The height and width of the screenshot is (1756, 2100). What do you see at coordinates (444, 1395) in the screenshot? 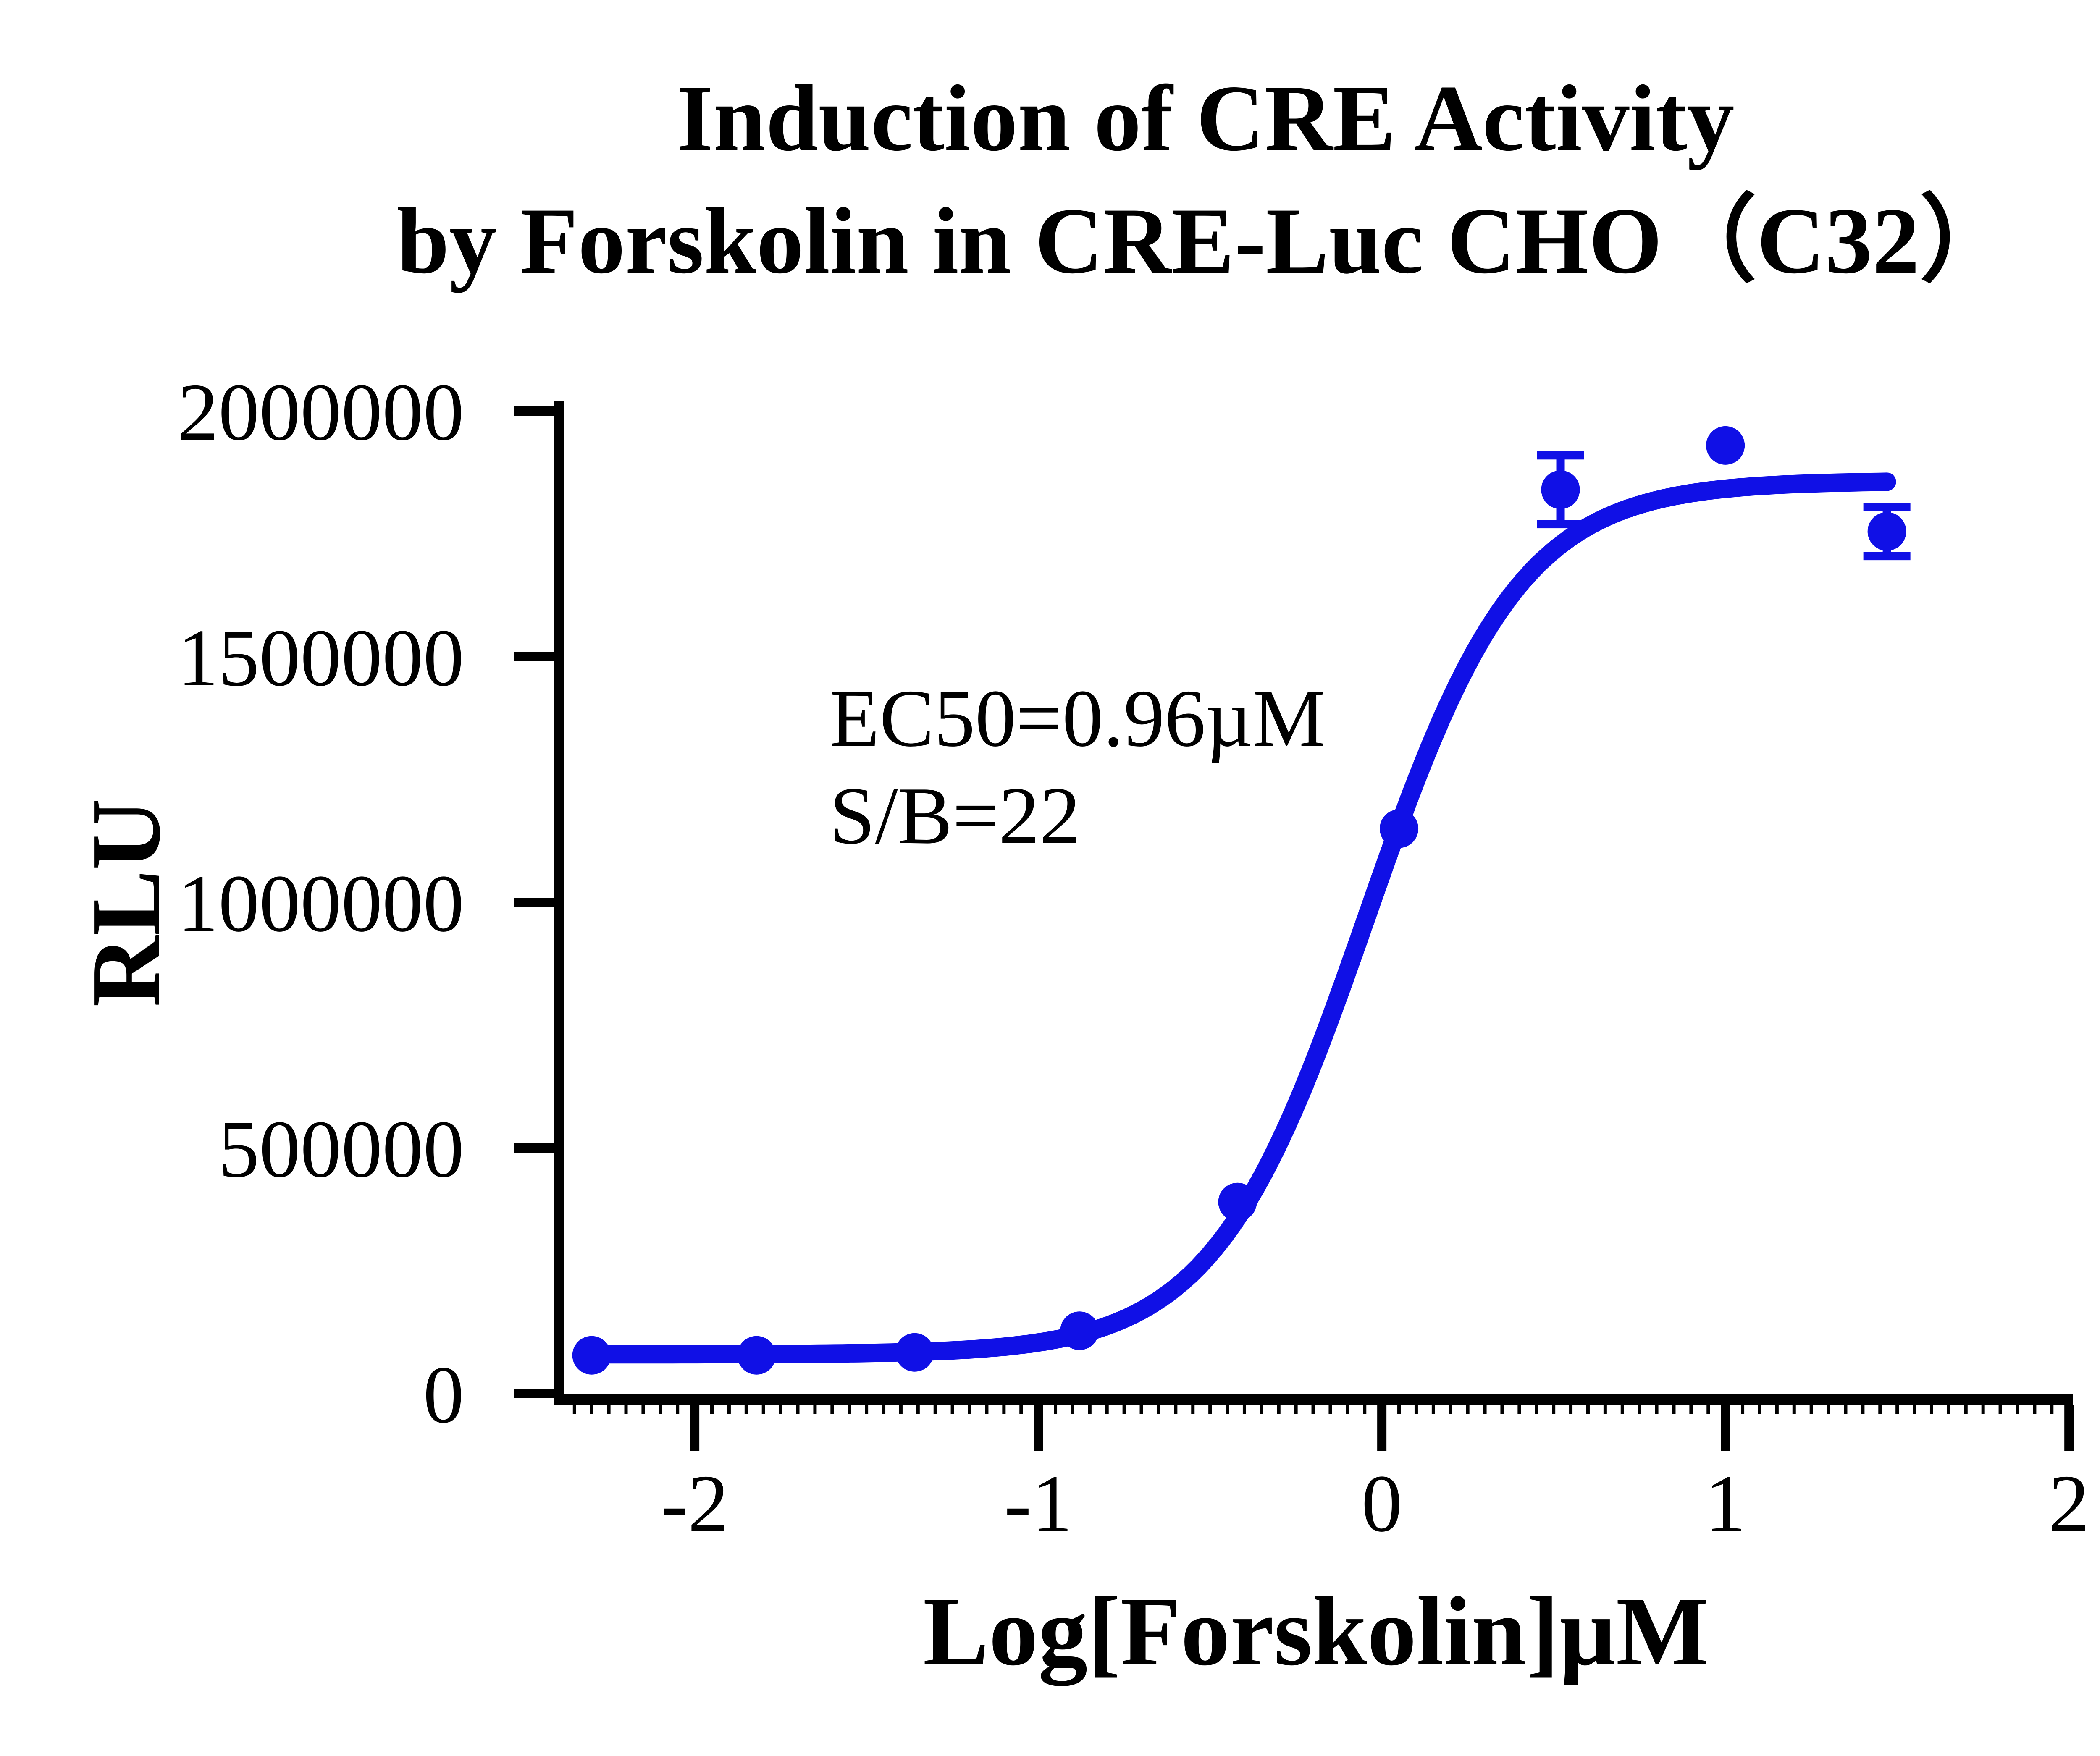
I see `y-axis-tick-label: 0` at bounding box center [444, 1395].